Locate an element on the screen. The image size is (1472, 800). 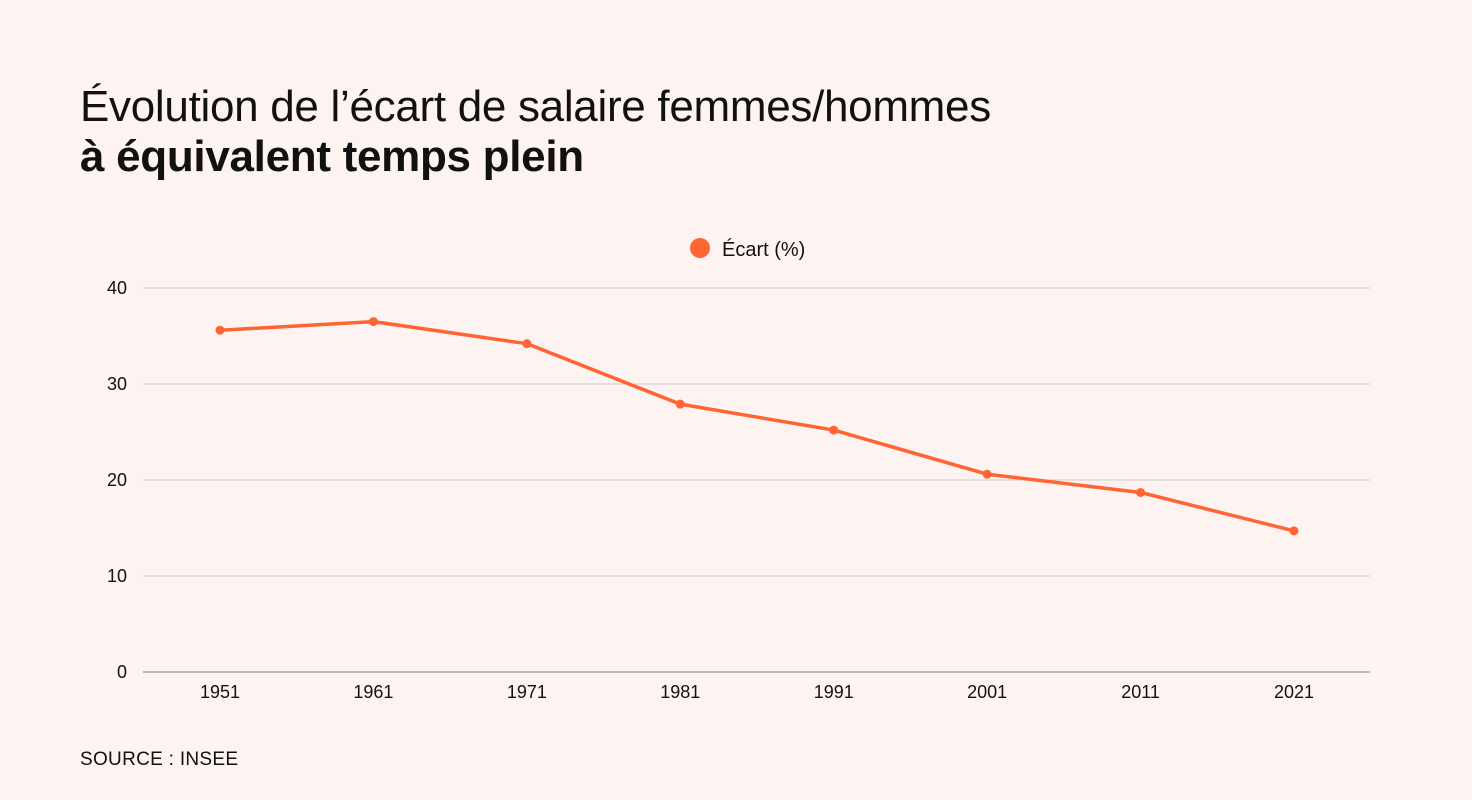
y-tick-label: 20 is located at coordinates (117, 480).